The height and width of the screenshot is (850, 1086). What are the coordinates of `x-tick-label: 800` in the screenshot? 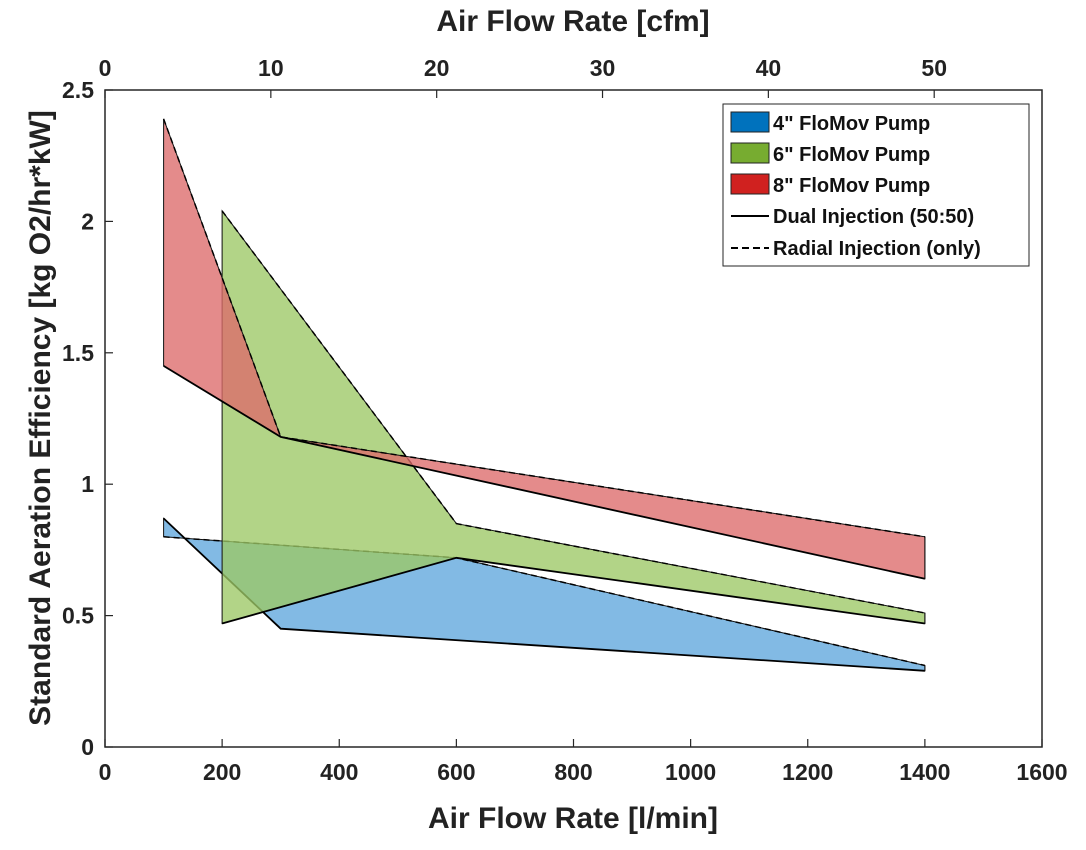 It's located at (573, 772).